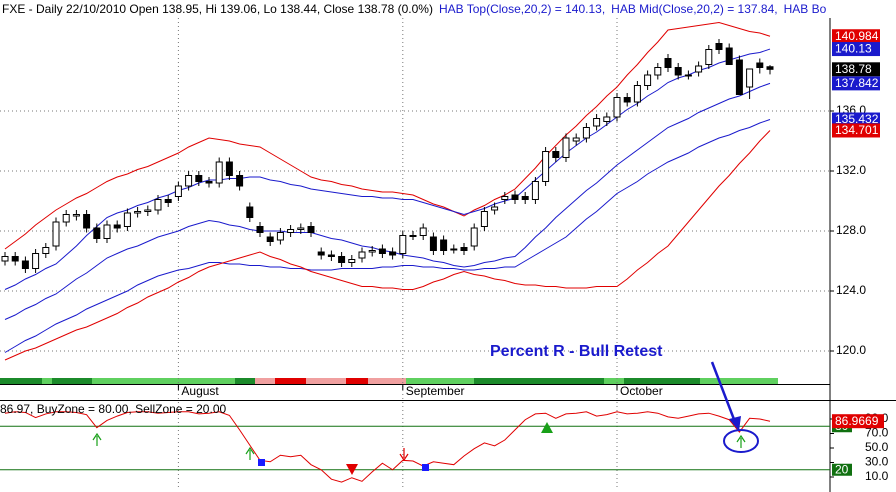  What do you see at coordinates (113, 409) in the screenshot?
I see `indicator-title: 86.97, BuyZone = 80.00, SellZone = 20.00` at bounding box center [113, 409].